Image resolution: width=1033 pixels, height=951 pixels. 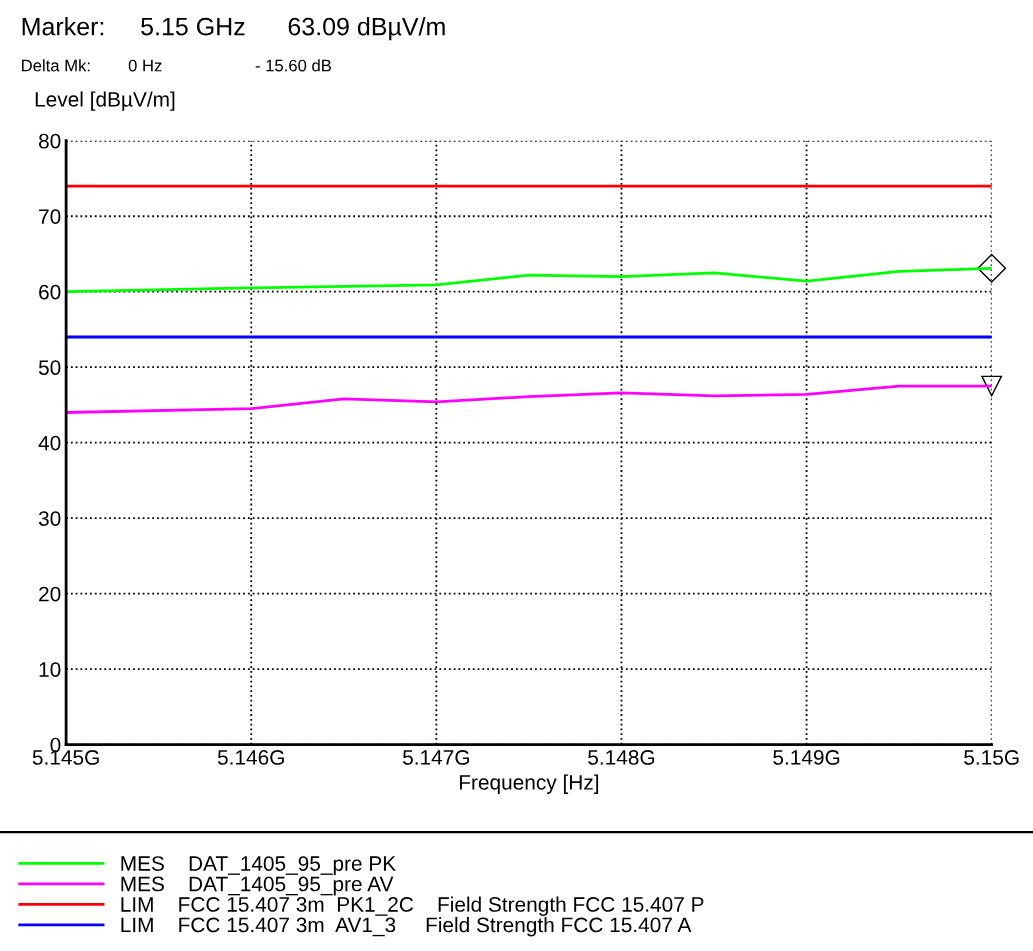 I want to click on legend-label: MES DAT_1405_95_pre PK, so click(x=258, y=866).